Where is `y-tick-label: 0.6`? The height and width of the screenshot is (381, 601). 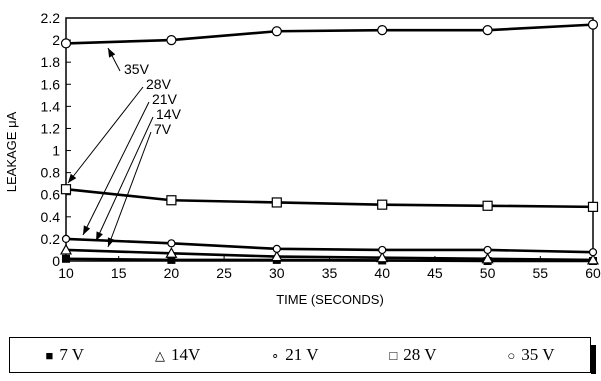 y-tick-label: 0.6 is located at coordinates (51, 195).